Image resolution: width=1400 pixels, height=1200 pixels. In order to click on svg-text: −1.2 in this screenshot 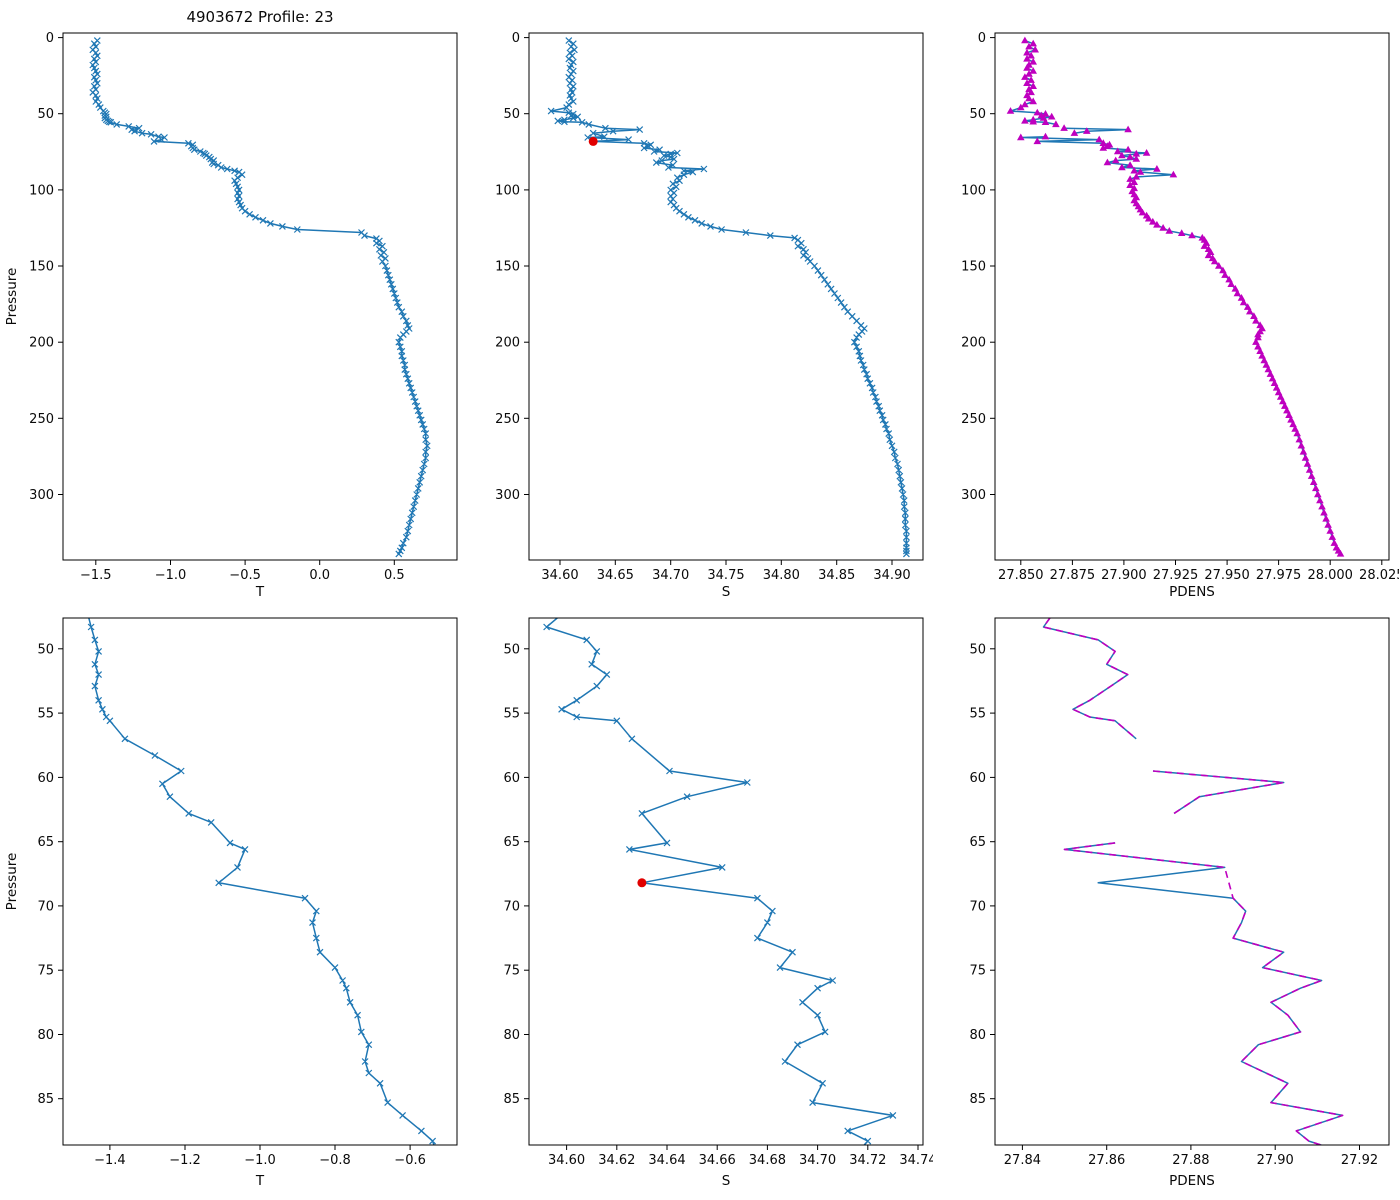, I will do `click(185, 1160)`.